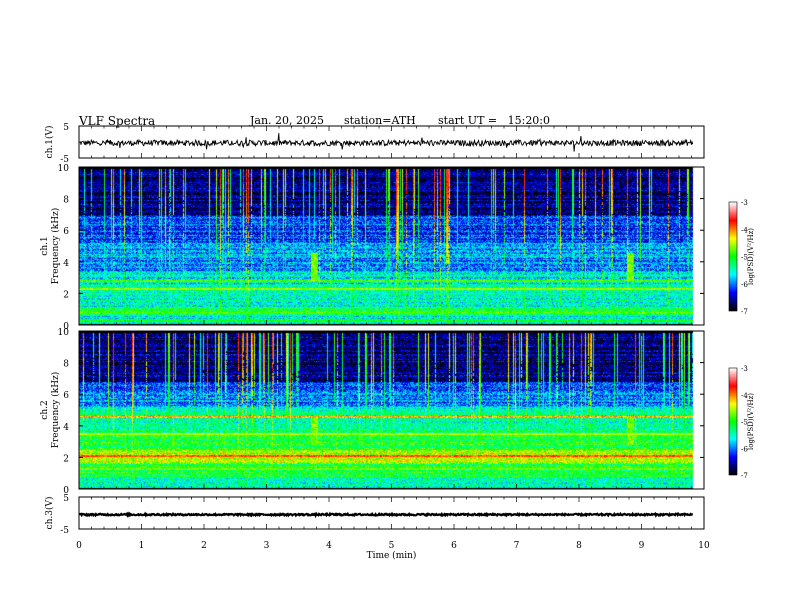 This screenshot has width=792, height=612. Describe the element at coordinates (392, 555) in the screenshot. I see `x-axis-label: Time (min)` at that location.